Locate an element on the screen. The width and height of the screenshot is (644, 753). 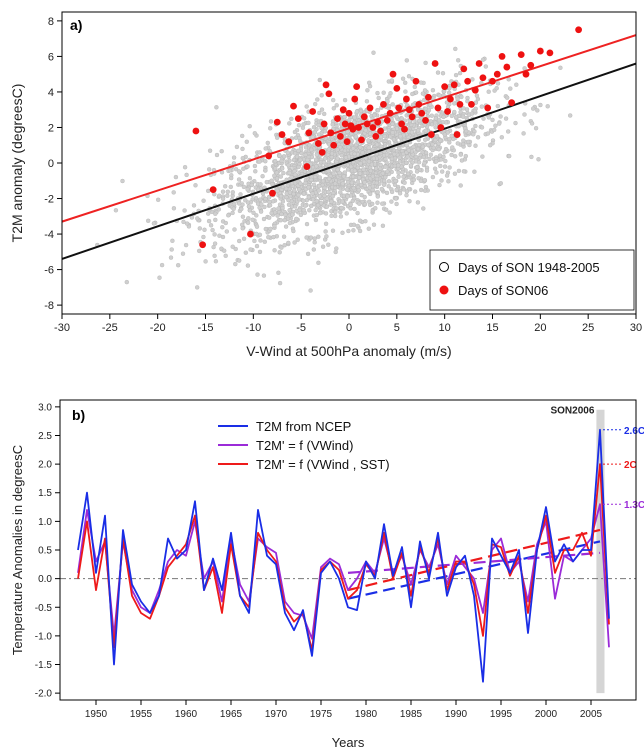
y-tick-label: -0.5 is located at coordinates (44, 608).